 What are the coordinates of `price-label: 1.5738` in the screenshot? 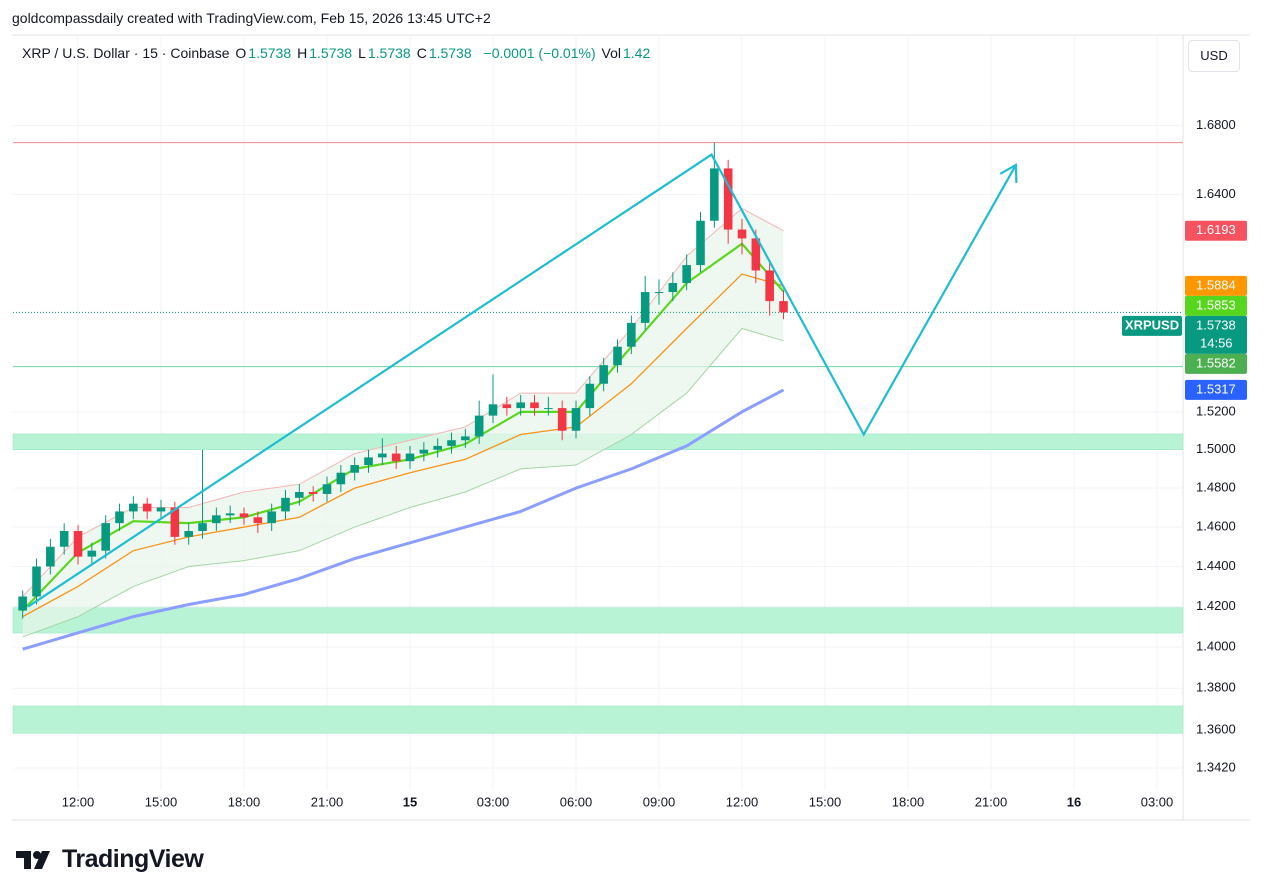 It's located at (1216, 324).